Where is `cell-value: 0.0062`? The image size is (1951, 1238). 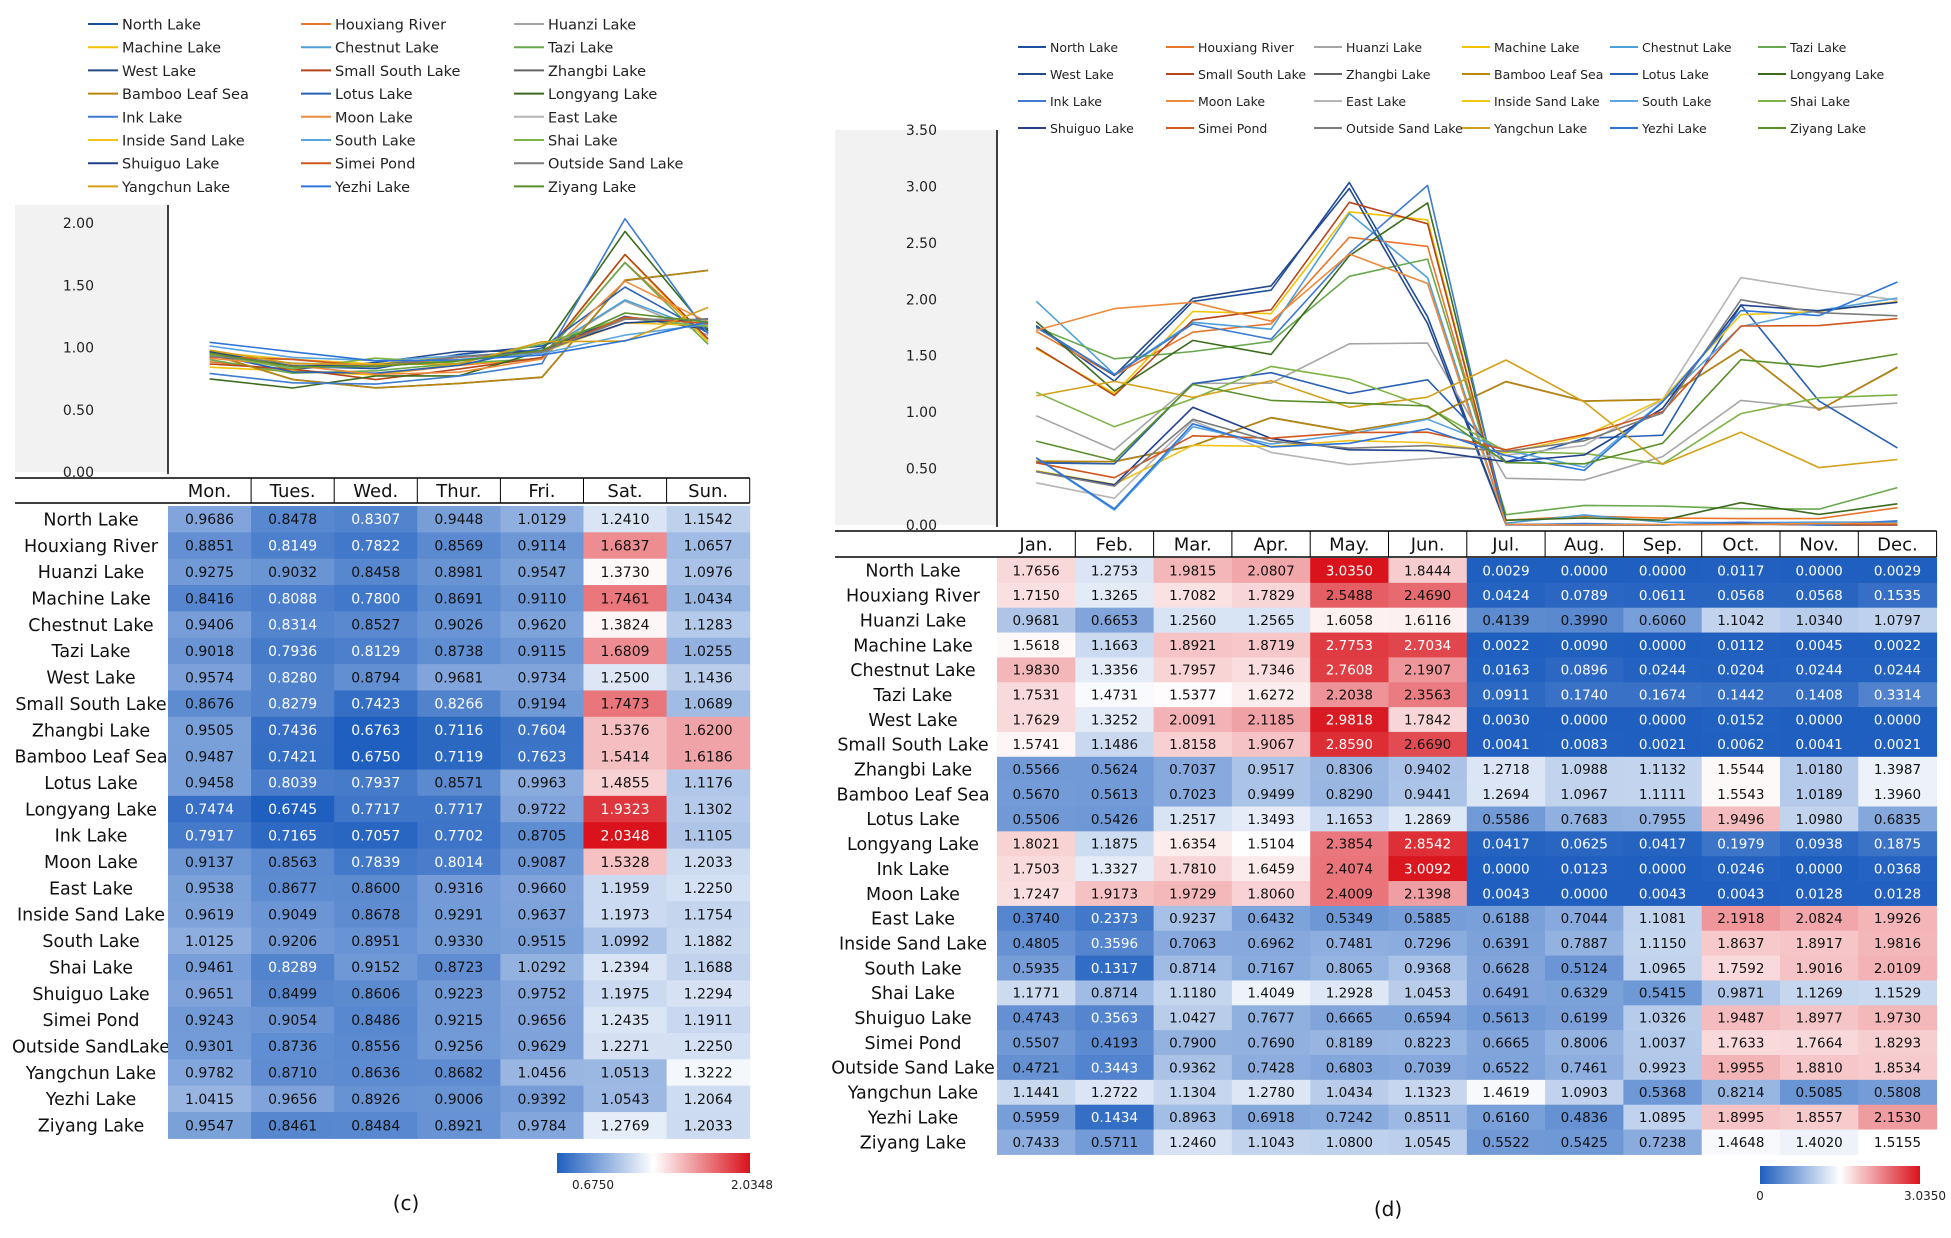 cell-value: 0.0062 is located at coordinates (1740, 745).